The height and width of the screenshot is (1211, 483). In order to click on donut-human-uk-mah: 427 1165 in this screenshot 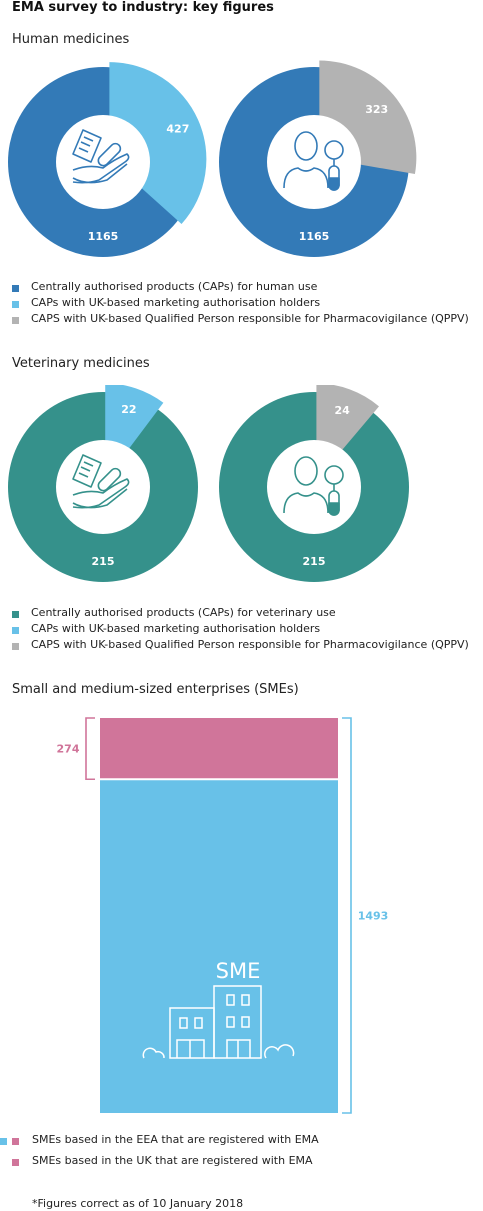, I will do `click(107, 159)`.